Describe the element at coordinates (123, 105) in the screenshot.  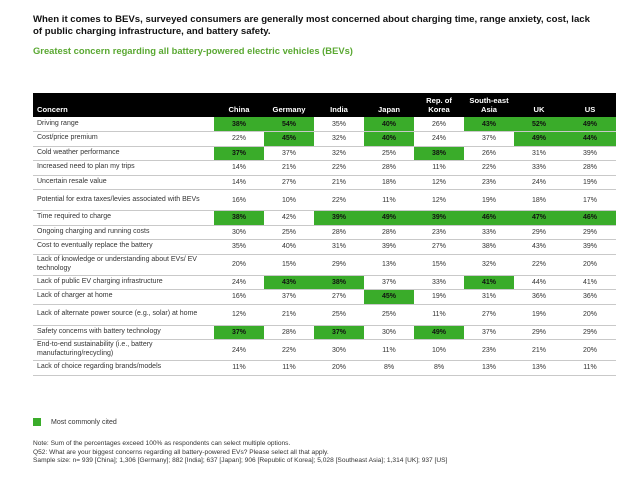
I see `column-header-concern: Concern` at that location.